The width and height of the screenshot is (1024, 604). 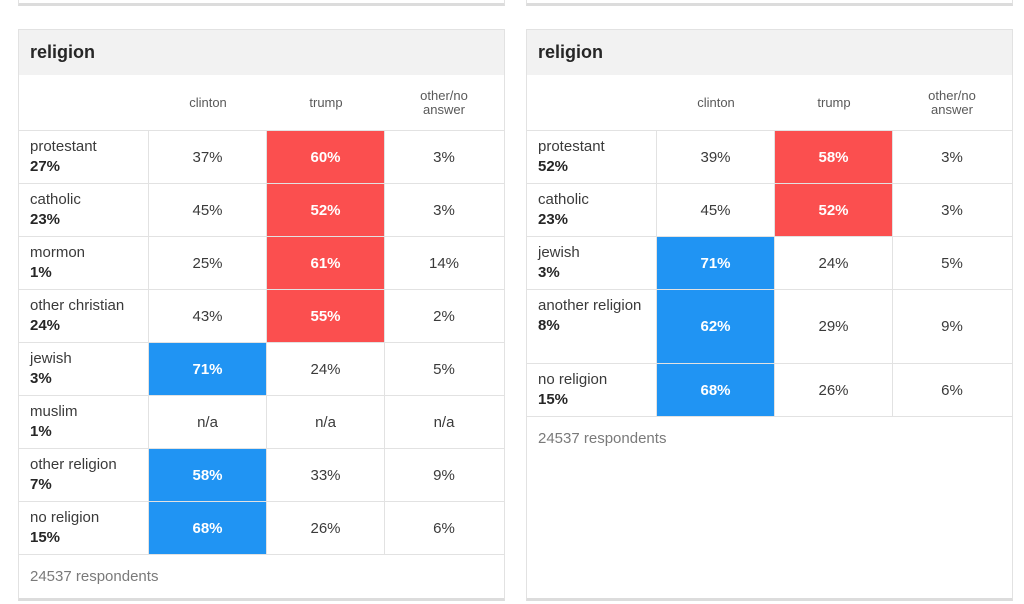 I want to click on group-name: muslim, so click(x=54, y=411).